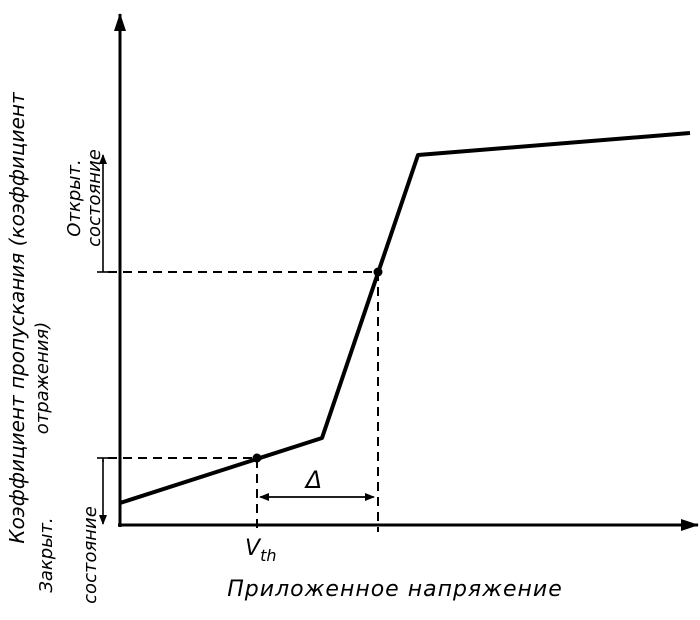 This screenshot has height=620, width=700. I want to click on x-axis-label: Приложенное напряжение, so click(394, 589).